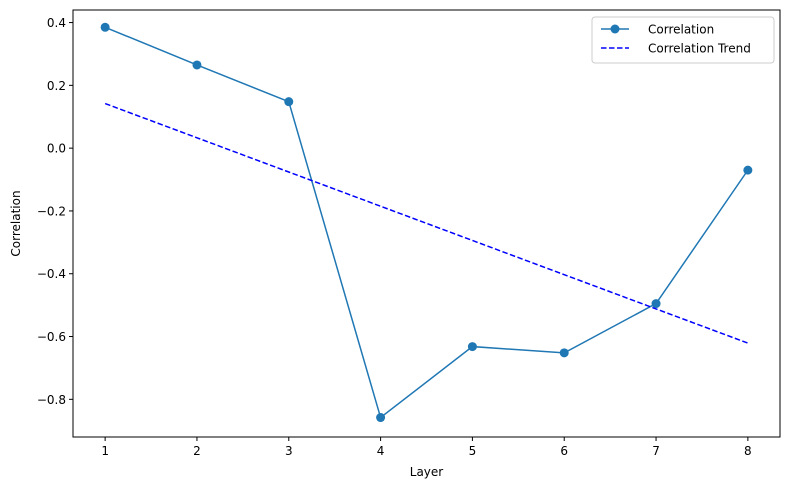  I want to click on x-tick-label: 2, so click(197, 451).